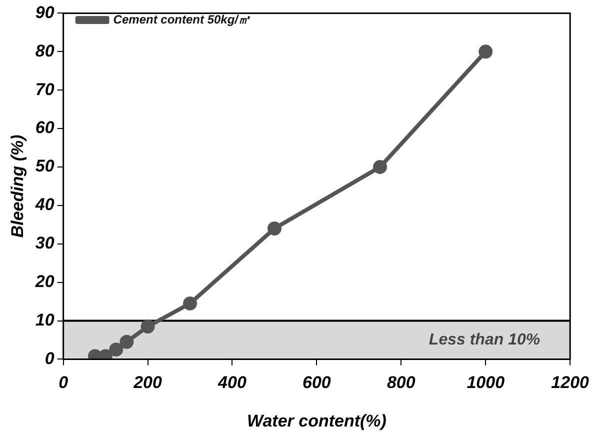 The height and width of the screenshot is (440, 597). I want to click on x-tick-label: 600, so click(317, 382).